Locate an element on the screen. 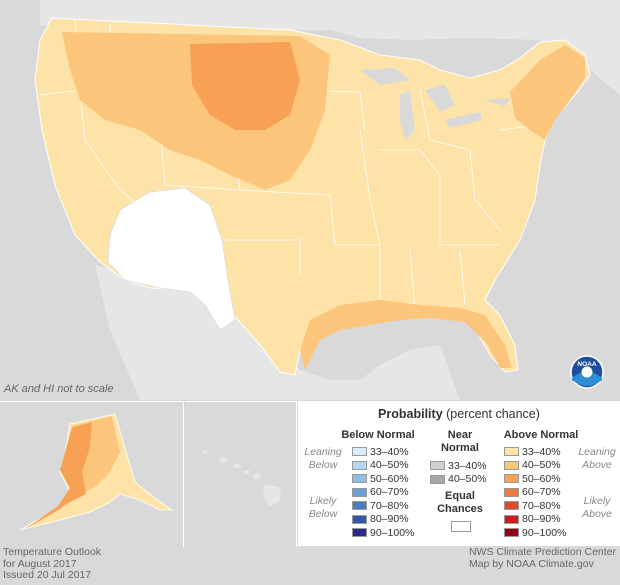 The image size is (620, 585). below-normal-row: 33–40% is located at coordinates (380, 451).